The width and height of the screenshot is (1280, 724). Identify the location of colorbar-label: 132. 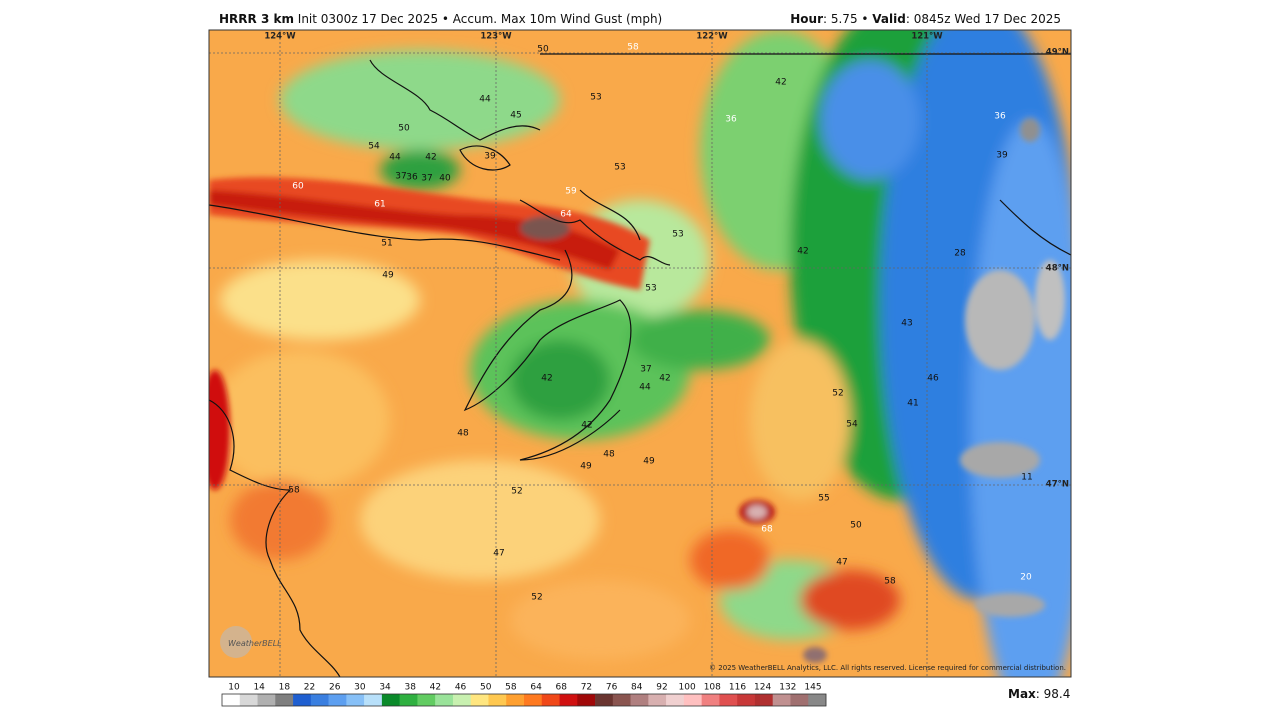
(787, 688).